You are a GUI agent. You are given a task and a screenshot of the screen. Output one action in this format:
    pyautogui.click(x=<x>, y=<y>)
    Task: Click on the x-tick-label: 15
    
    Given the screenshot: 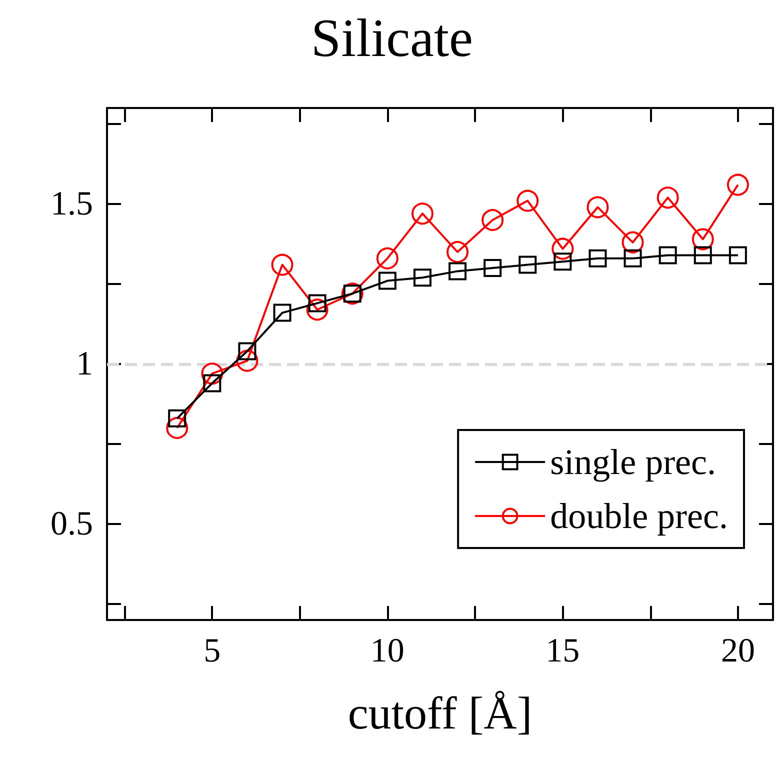 What is the action you would take?
    pyautogui.click(x=563, y=651)
    